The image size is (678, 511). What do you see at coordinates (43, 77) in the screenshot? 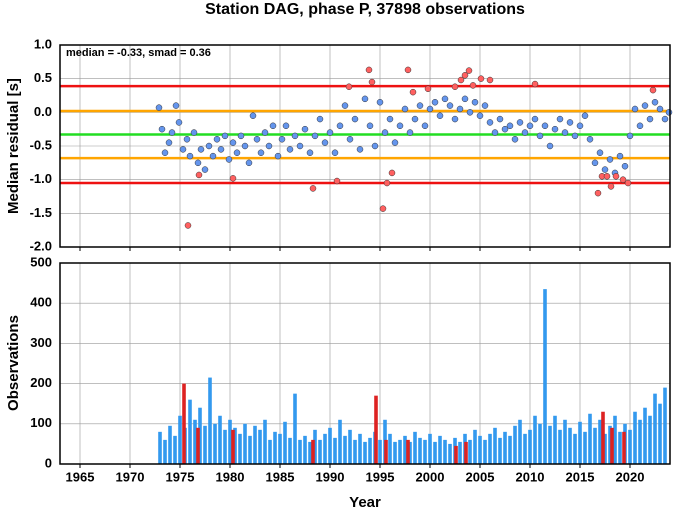
I see `y-tick-label: 0.5` at bounding box center [43, 77].